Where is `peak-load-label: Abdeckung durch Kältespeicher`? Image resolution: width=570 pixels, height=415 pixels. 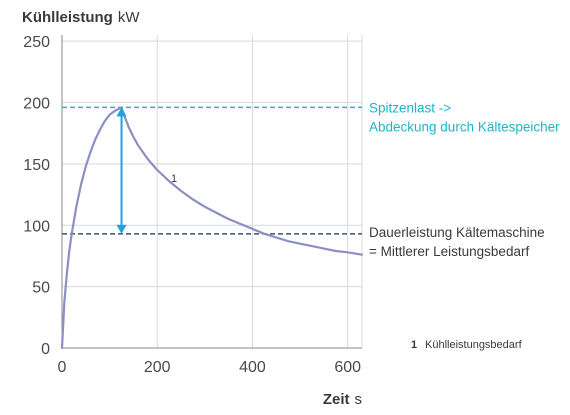
peak-load-label: Abdeckung durch Kältespeicher is located at coordinates (464, 126).